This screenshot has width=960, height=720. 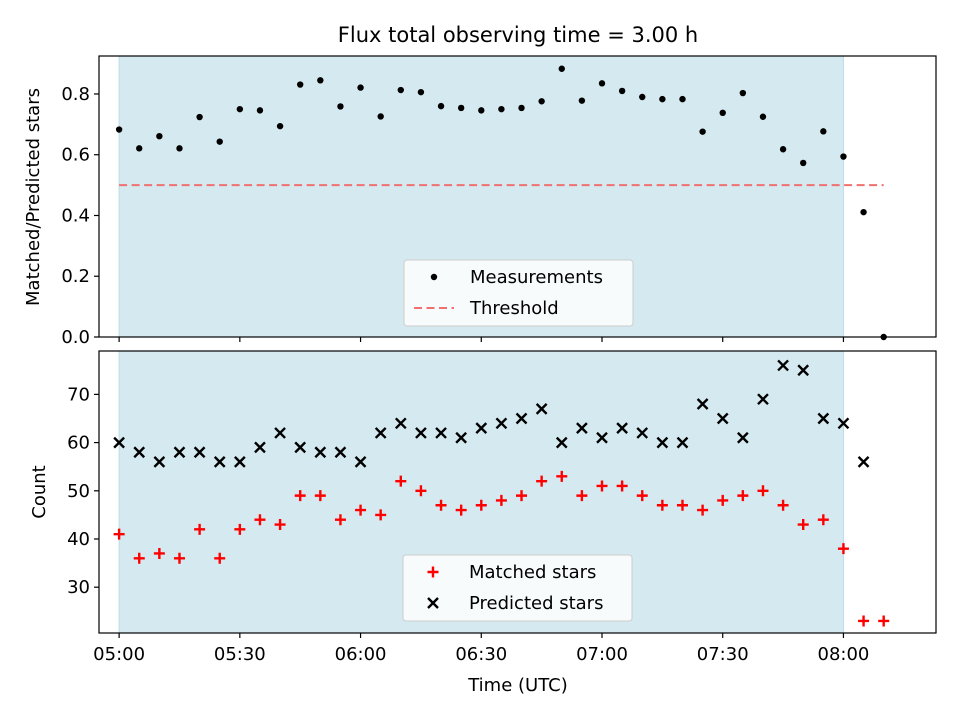 What do you see at coordinates (33, 197) in the screenshot?
I see `top-y-axis-title: Matched/Predicted stars` at bounding box center [33, 197].